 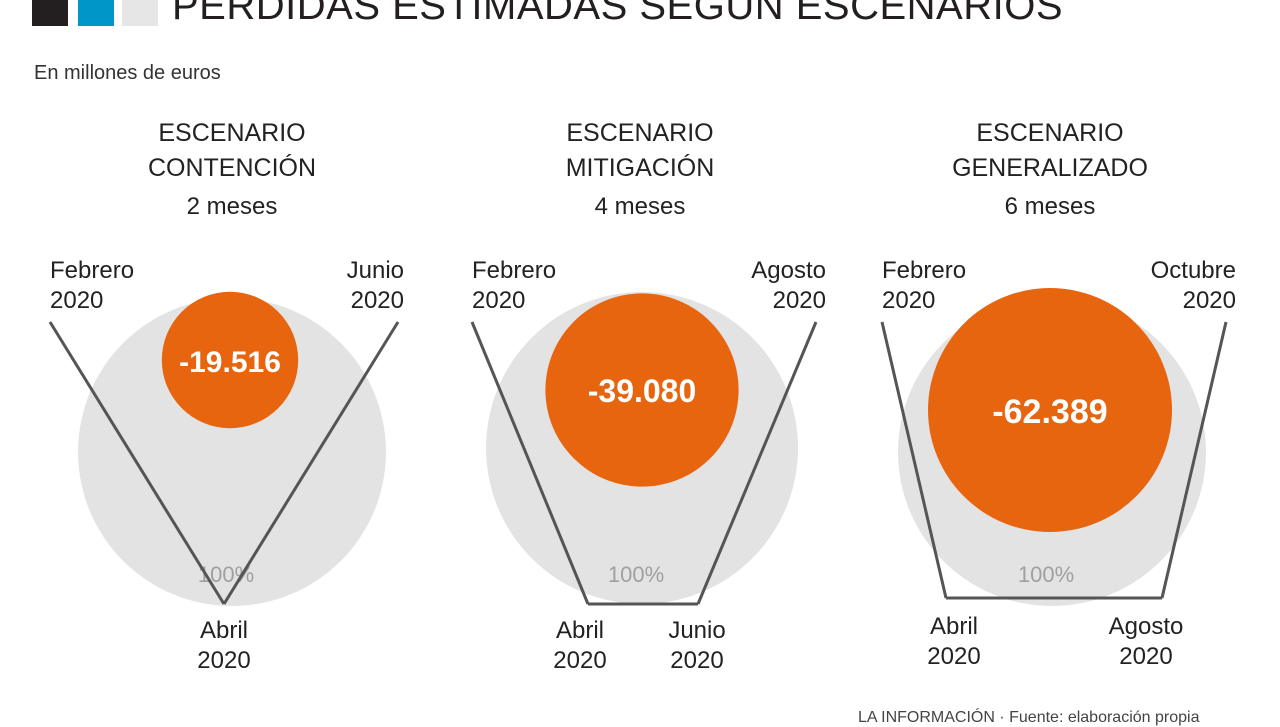 What do you see at coordinates (1146, 626) in the screenshot?
I see `bottom-month-label: Agosto` at bounding box center [1146, 626].